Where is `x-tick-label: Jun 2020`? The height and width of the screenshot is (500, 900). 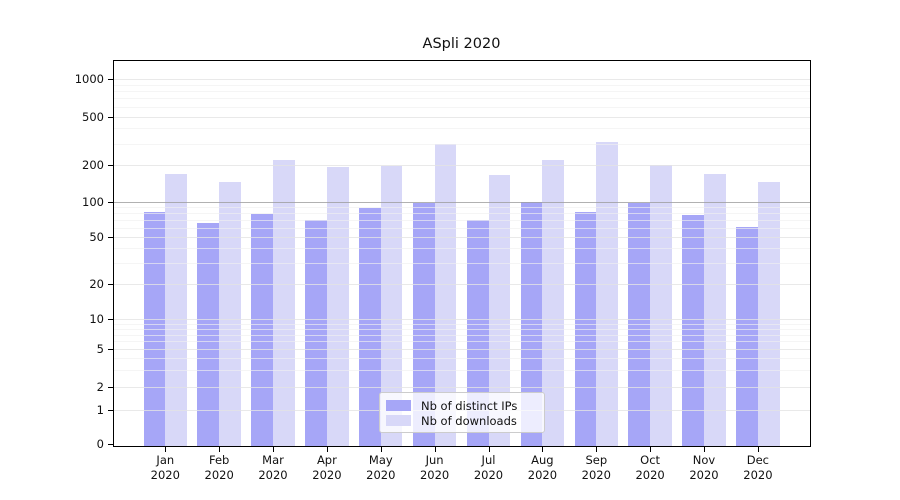 x-tick-label: Jun 2020 is located at coordinates (434, 467).